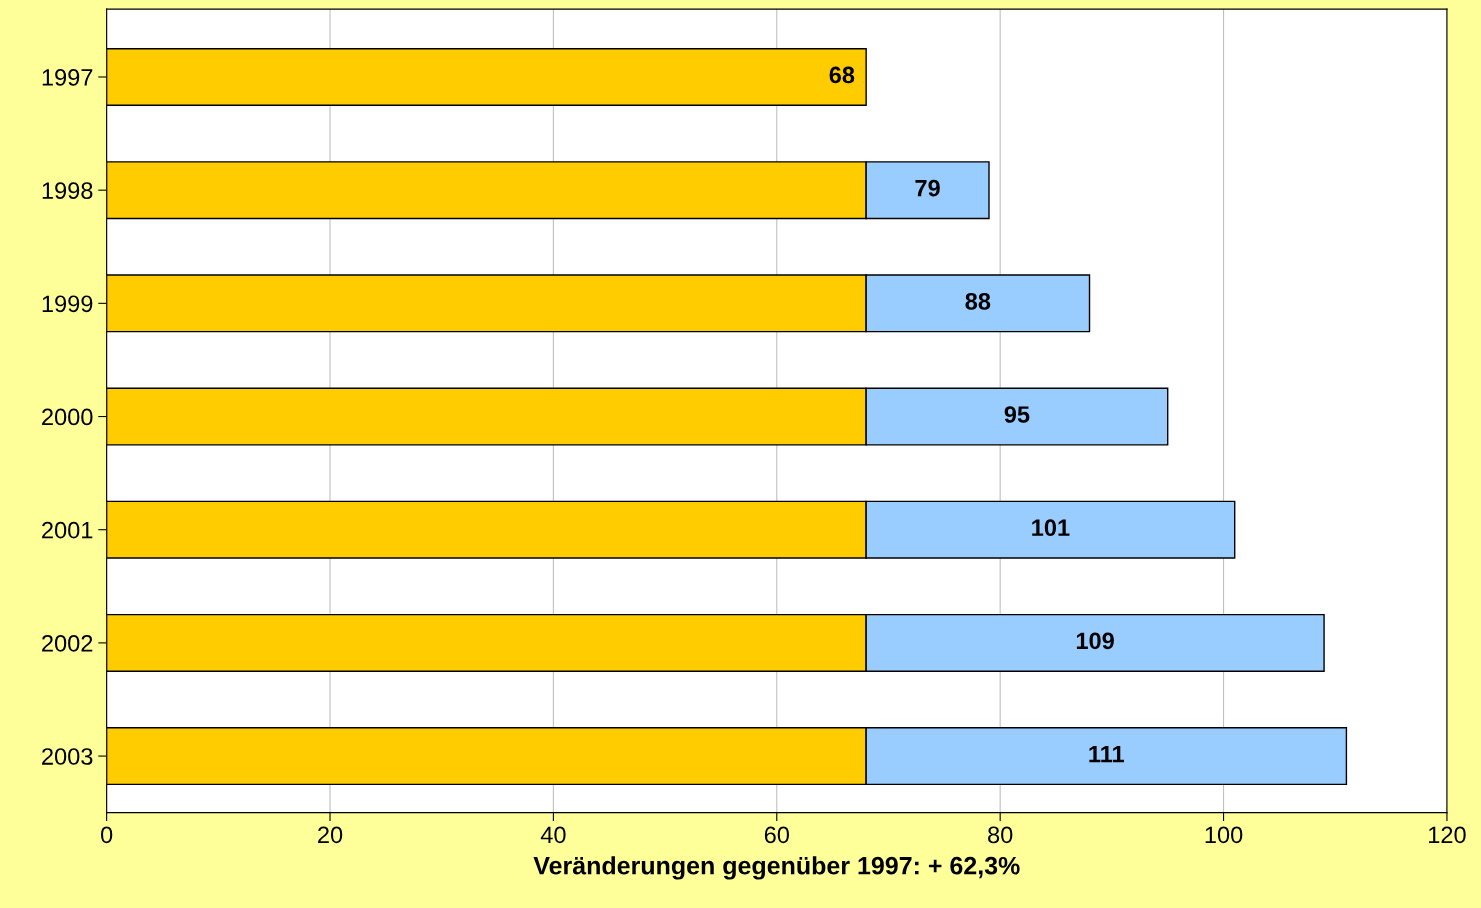 The image size is (1481, 908). Describe the element at coordinates (842, 75) in the screenshot. I see `total-label: 68` at that location.